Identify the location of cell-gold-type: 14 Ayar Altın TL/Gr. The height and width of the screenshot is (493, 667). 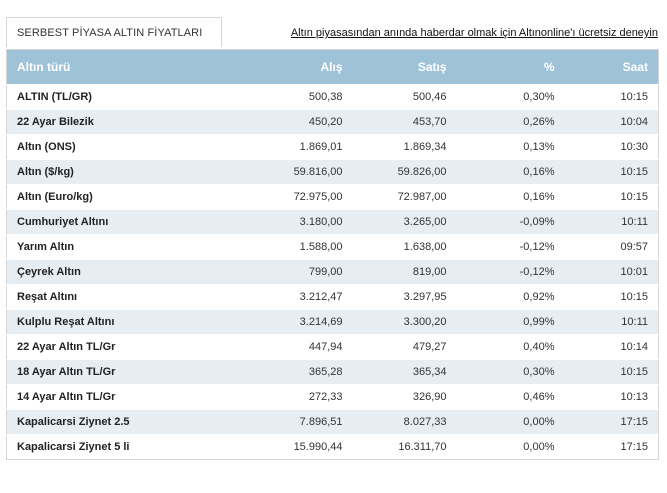
(106, 397).